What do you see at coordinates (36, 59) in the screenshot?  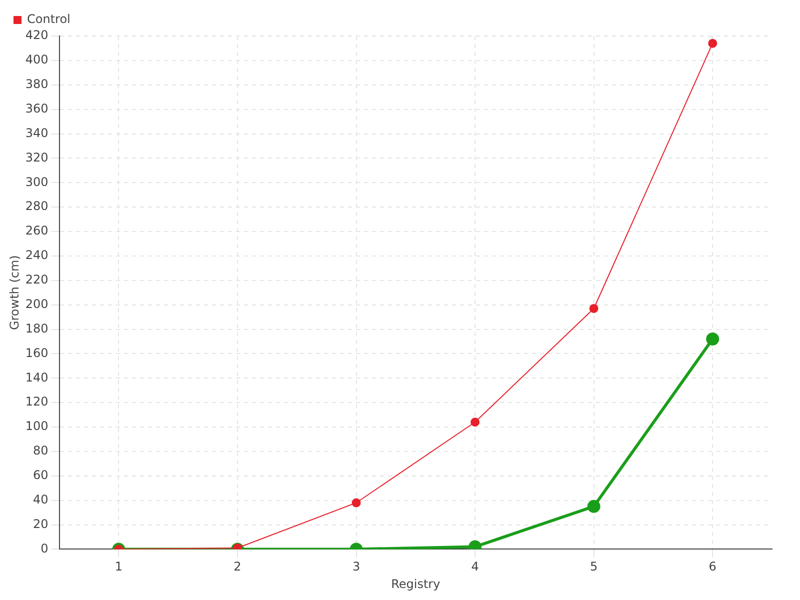 I see `y-tick-label: 400` at bounding box center [36, 59].